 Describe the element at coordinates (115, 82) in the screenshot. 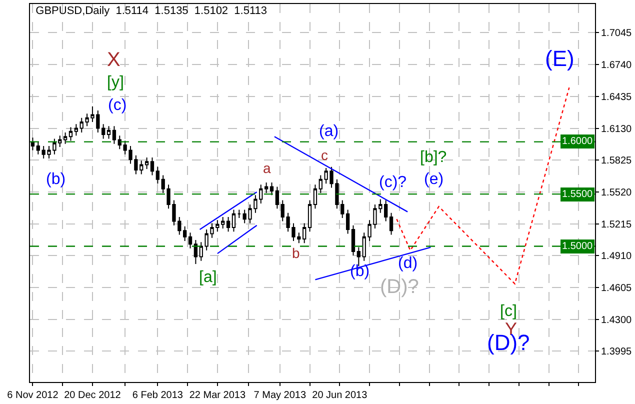

I see `annotation: [y]` at that location.